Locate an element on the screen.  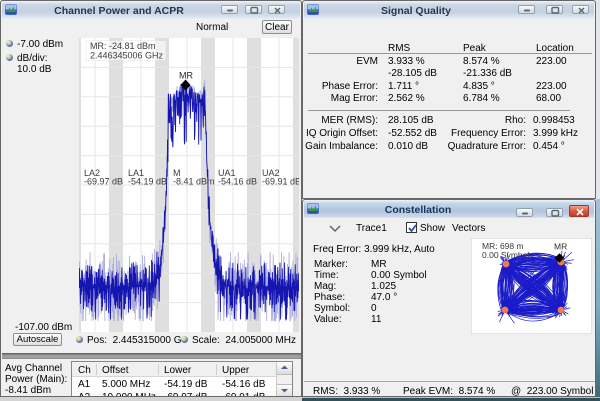
svg-text: LA1 is located at coordinates (136, 173).